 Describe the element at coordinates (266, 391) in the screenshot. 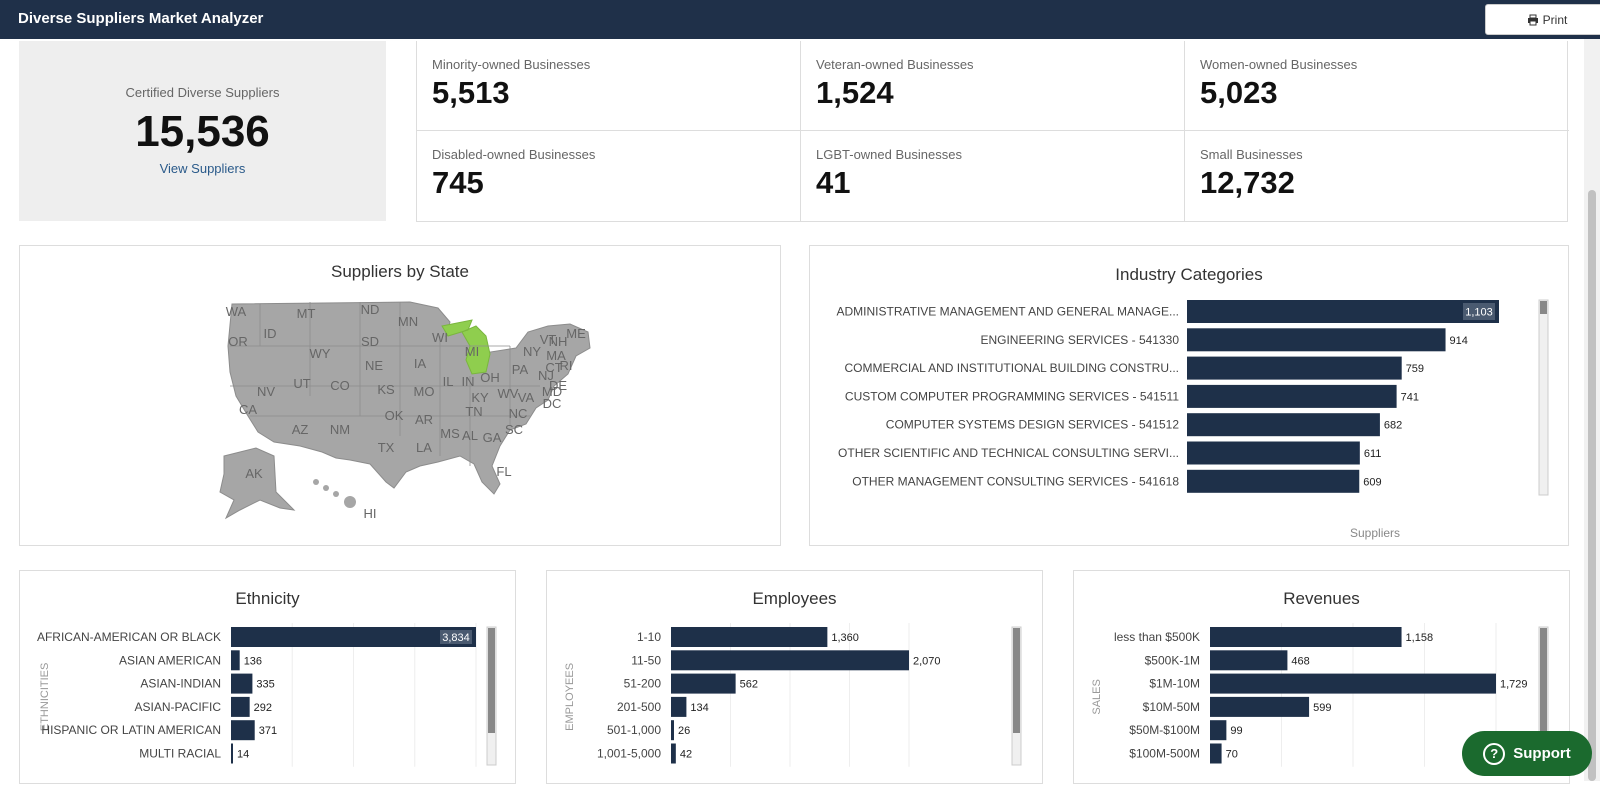

I see `state-label-nv: NV` at that location.